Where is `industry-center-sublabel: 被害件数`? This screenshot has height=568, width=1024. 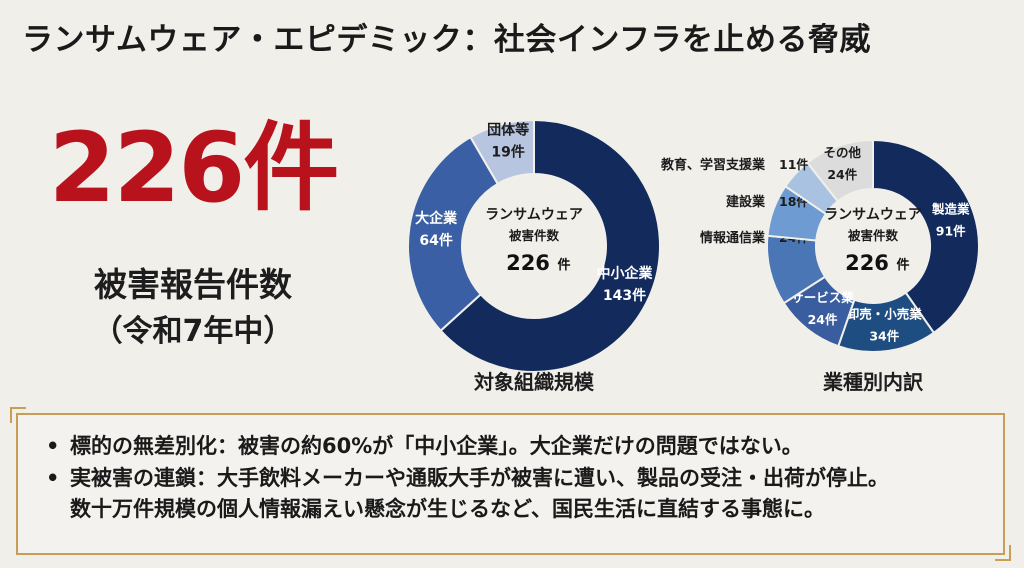 industry-center-sublabel: 被害件数 is located at coordinates (873, 235).